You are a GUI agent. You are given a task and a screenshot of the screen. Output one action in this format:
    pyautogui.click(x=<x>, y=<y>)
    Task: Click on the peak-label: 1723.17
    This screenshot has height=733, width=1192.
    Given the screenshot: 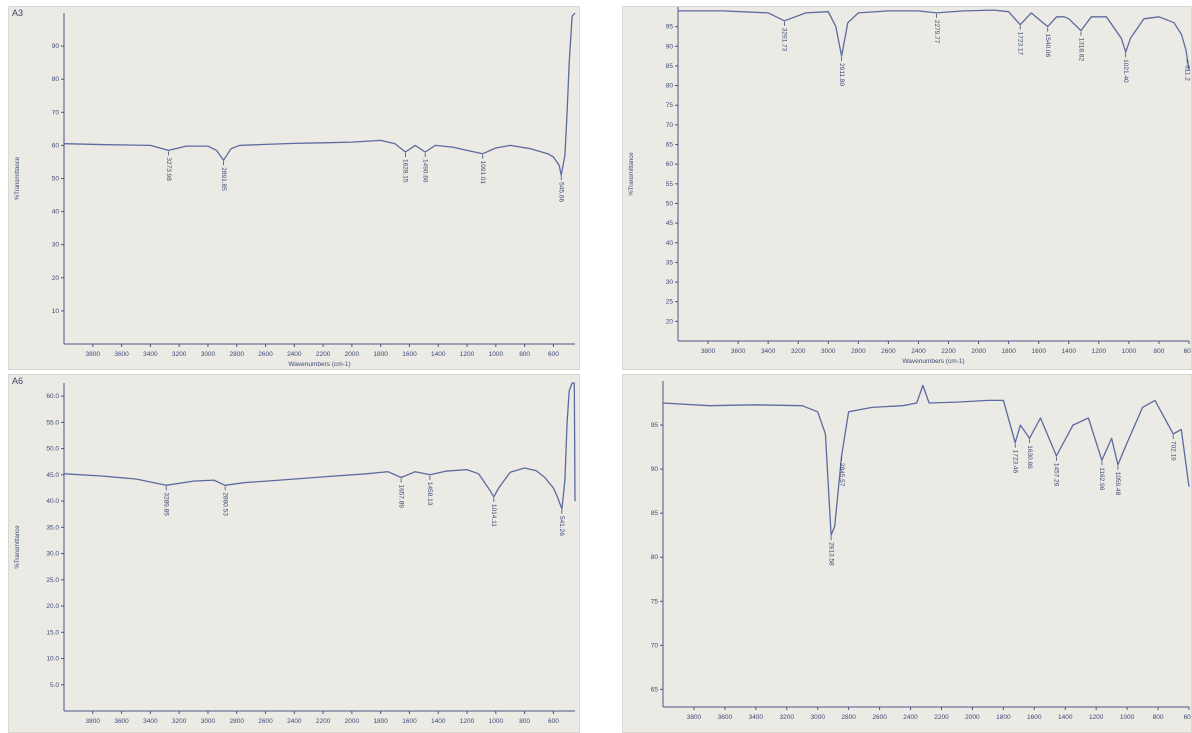 What is the action you would take?
    pyautogui.click(x=1019, y=44)
    